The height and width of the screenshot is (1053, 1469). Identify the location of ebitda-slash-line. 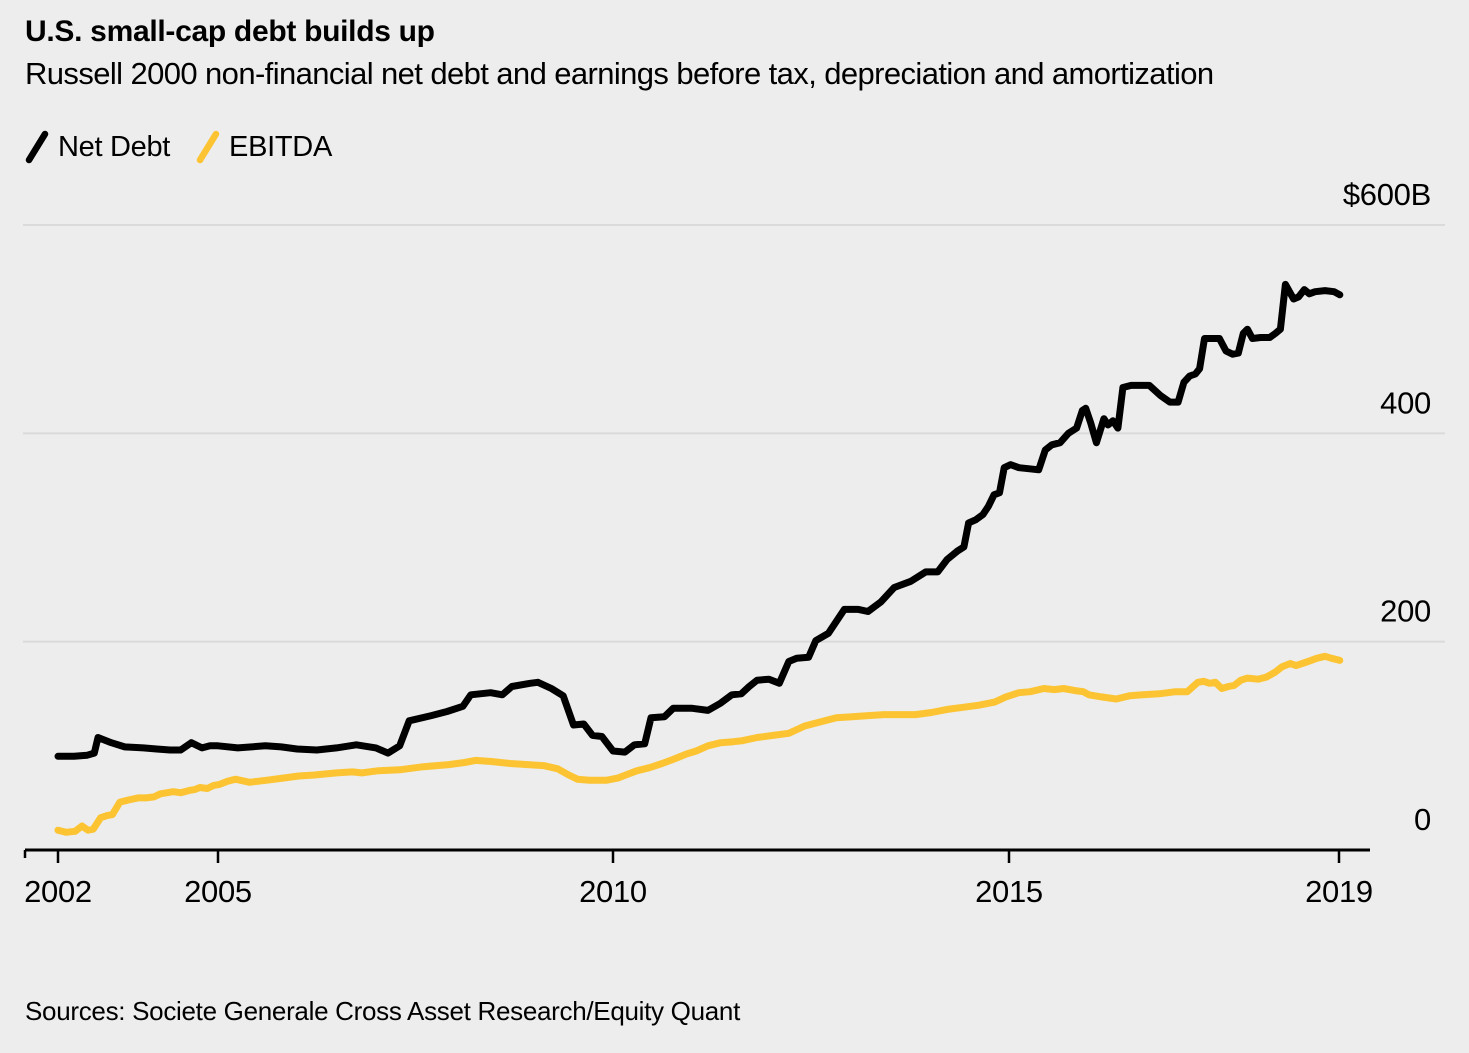
(208, 147).